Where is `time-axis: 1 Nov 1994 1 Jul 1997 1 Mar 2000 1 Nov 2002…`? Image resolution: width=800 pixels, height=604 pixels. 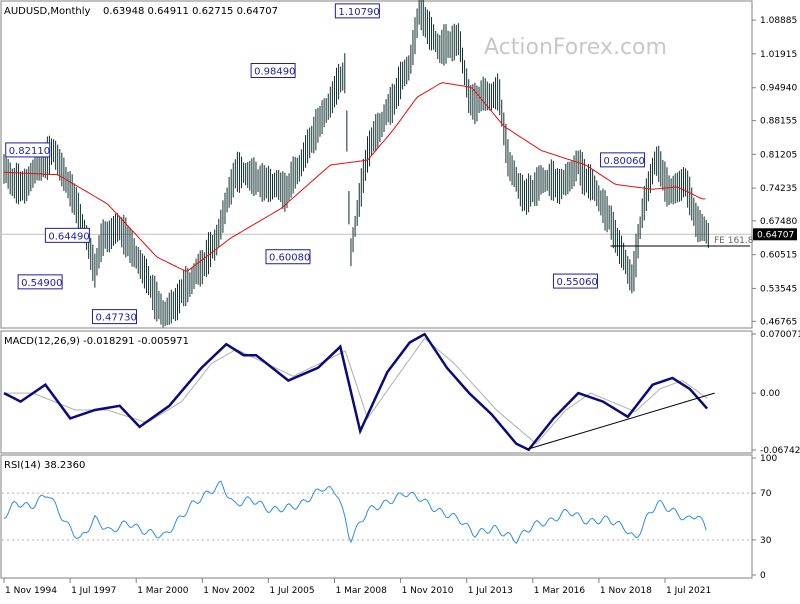 time-axis: 1 Nov 1994 1 Jul 1997 1 Mar 2000 1 Nov 2002… is located at coordinates (357, 587).